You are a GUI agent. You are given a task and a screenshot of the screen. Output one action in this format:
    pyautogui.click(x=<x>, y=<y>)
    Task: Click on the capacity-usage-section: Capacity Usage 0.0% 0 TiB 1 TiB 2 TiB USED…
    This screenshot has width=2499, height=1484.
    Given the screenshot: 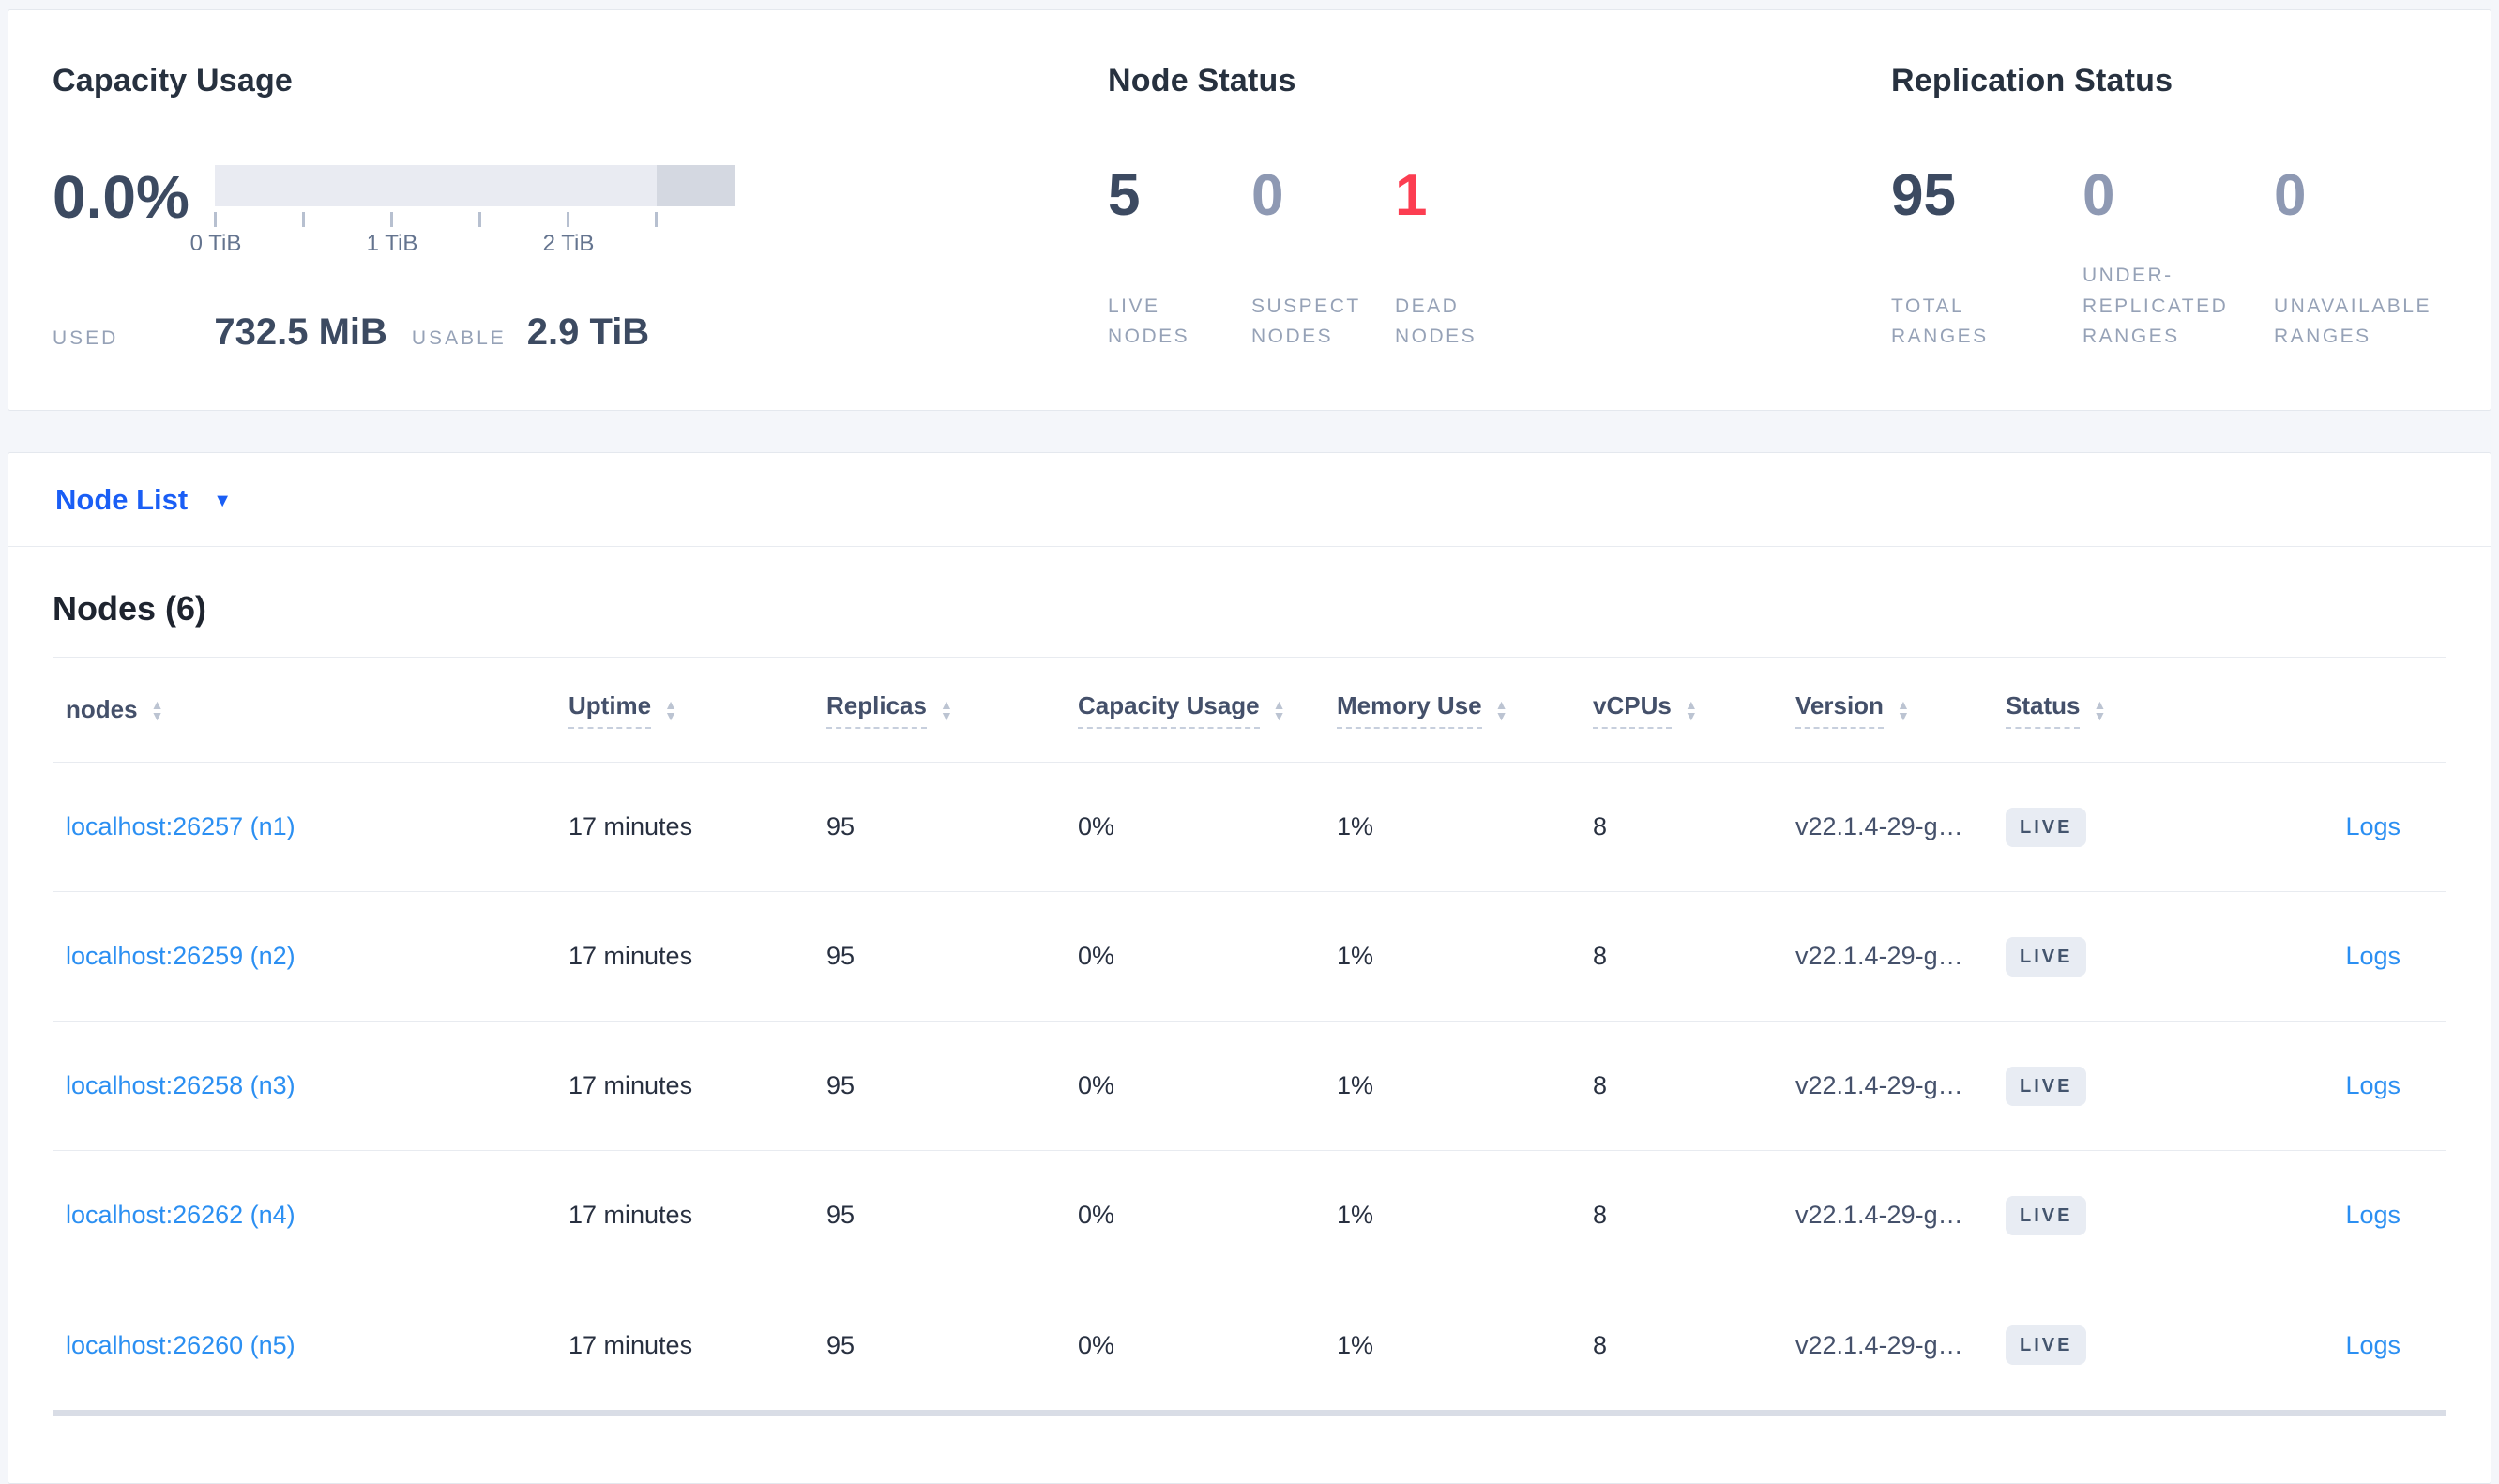 What is the action you would take?
    pyautogui.click(x=580, y=210)
    